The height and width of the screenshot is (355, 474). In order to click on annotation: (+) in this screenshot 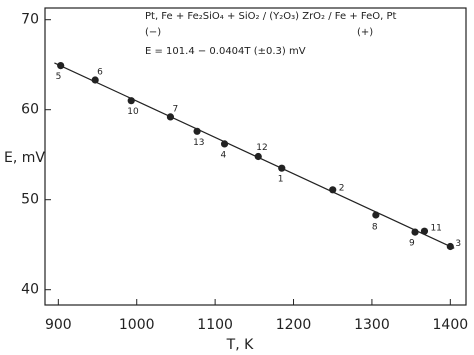, I will do `click(365, 32)`.